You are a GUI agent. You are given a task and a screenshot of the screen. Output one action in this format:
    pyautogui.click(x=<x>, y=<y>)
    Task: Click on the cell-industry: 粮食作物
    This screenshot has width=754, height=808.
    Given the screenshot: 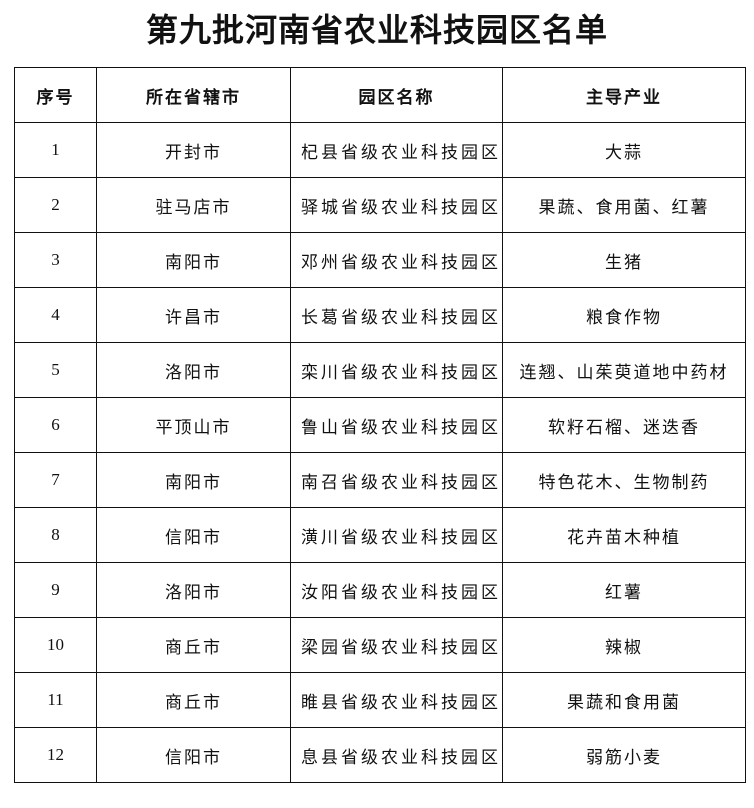 What is the action you would take?
    pyautogui.click(x=624, y=315)
    